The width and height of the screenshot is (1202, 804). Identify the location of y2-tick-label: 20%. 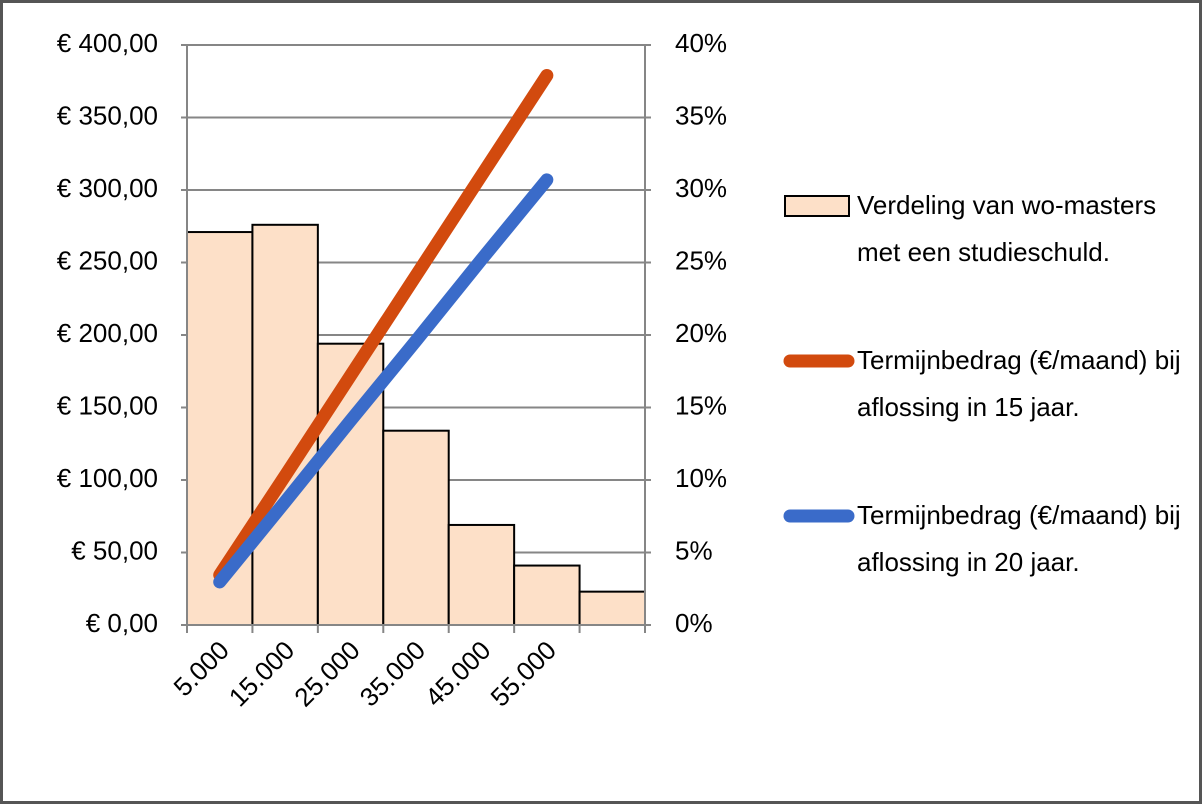
(701, 333).